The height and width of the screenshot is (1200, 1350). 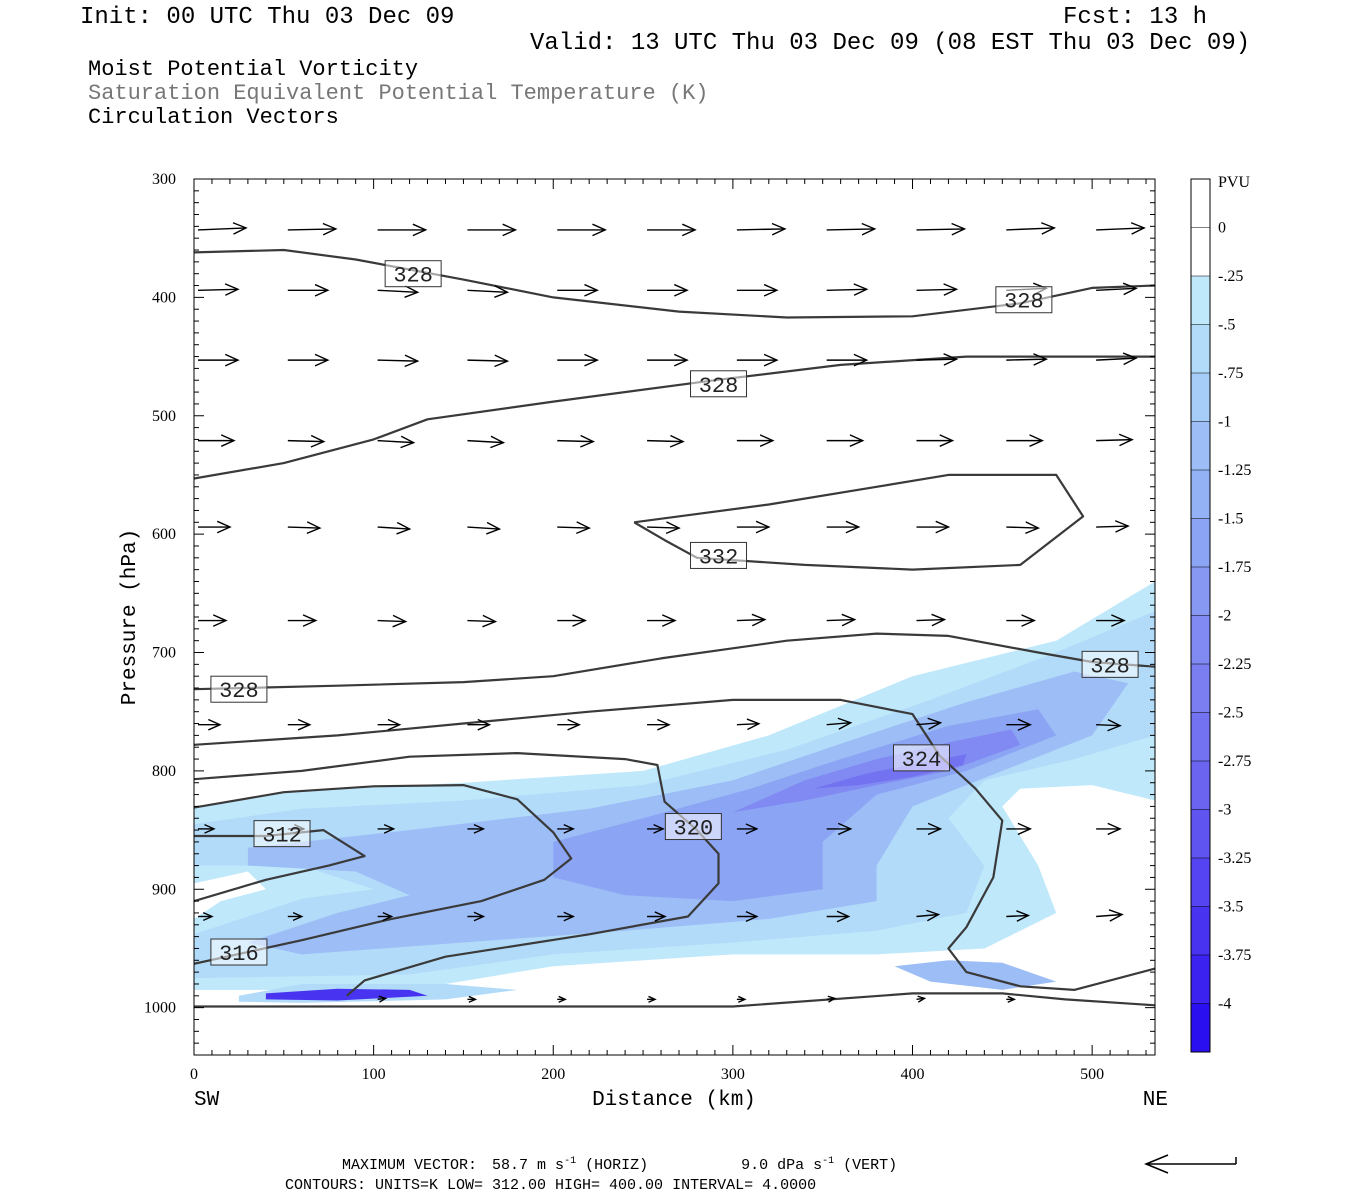 I want to click on contour-label: 316, so click(x=239, y=952).